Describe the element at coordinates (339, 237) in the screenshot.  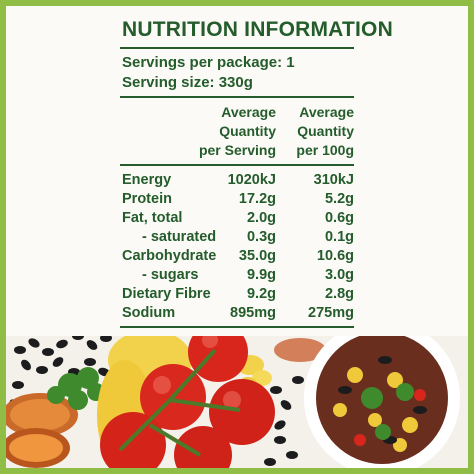
I see `per-100g-value: 0.1g` at that location.